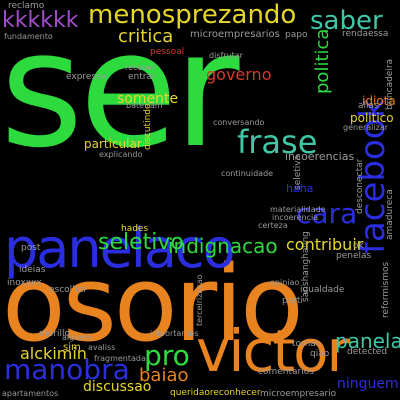  What do you see at coordinates (247, 173) in the screenshot?
I see `word-continuidade: continuidade` at bounding box center [247, 173].